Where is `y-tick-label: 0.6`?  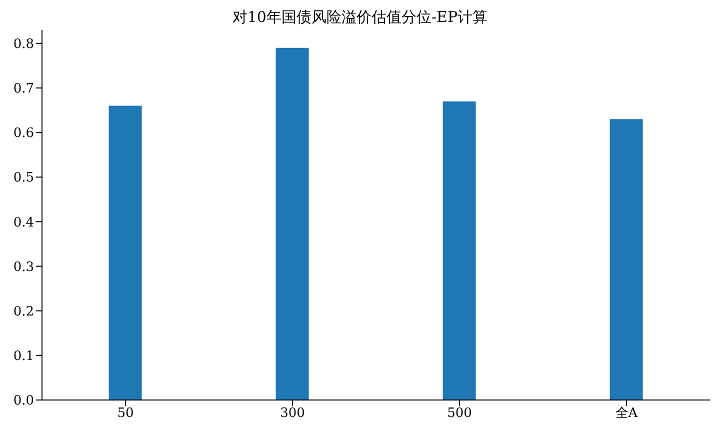
y-tick-label: 0.6 is located at coordinates (23, 134).